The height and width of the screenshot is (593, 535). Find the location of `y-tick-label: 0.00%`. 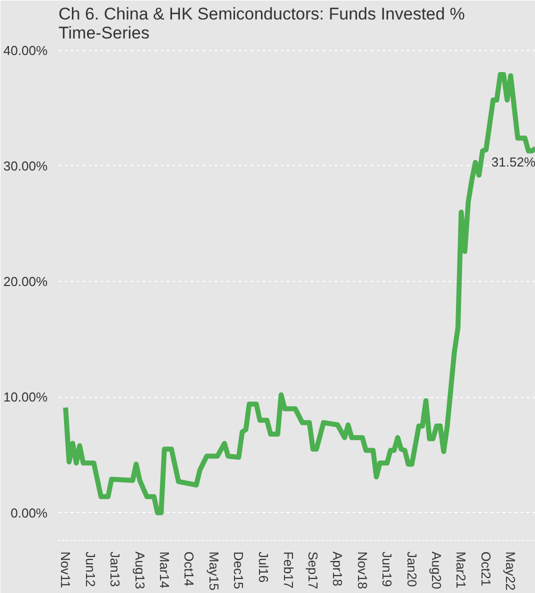

y-tick-label: 0.00% is located at coordinates (29, 512).